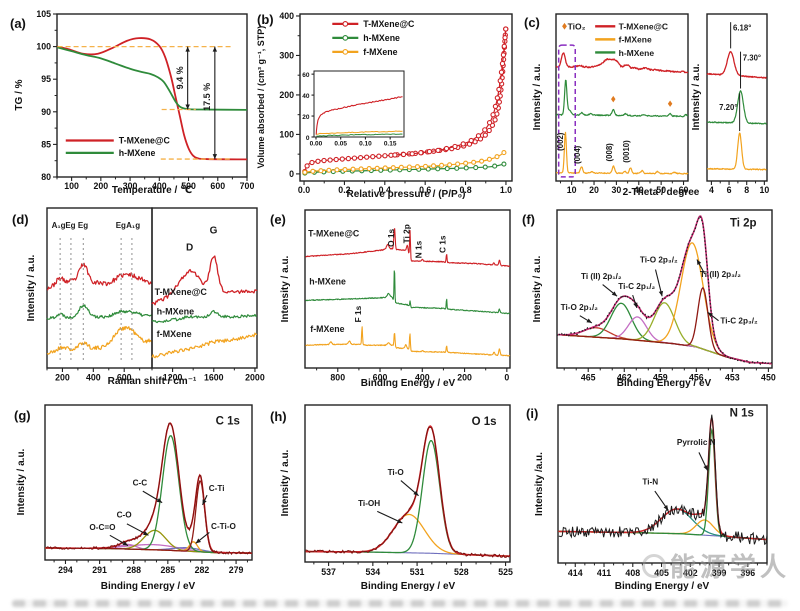 The width and height of the screenshot is (800, 611). I want to click on x-tick-label: 291, so click(99, 570).